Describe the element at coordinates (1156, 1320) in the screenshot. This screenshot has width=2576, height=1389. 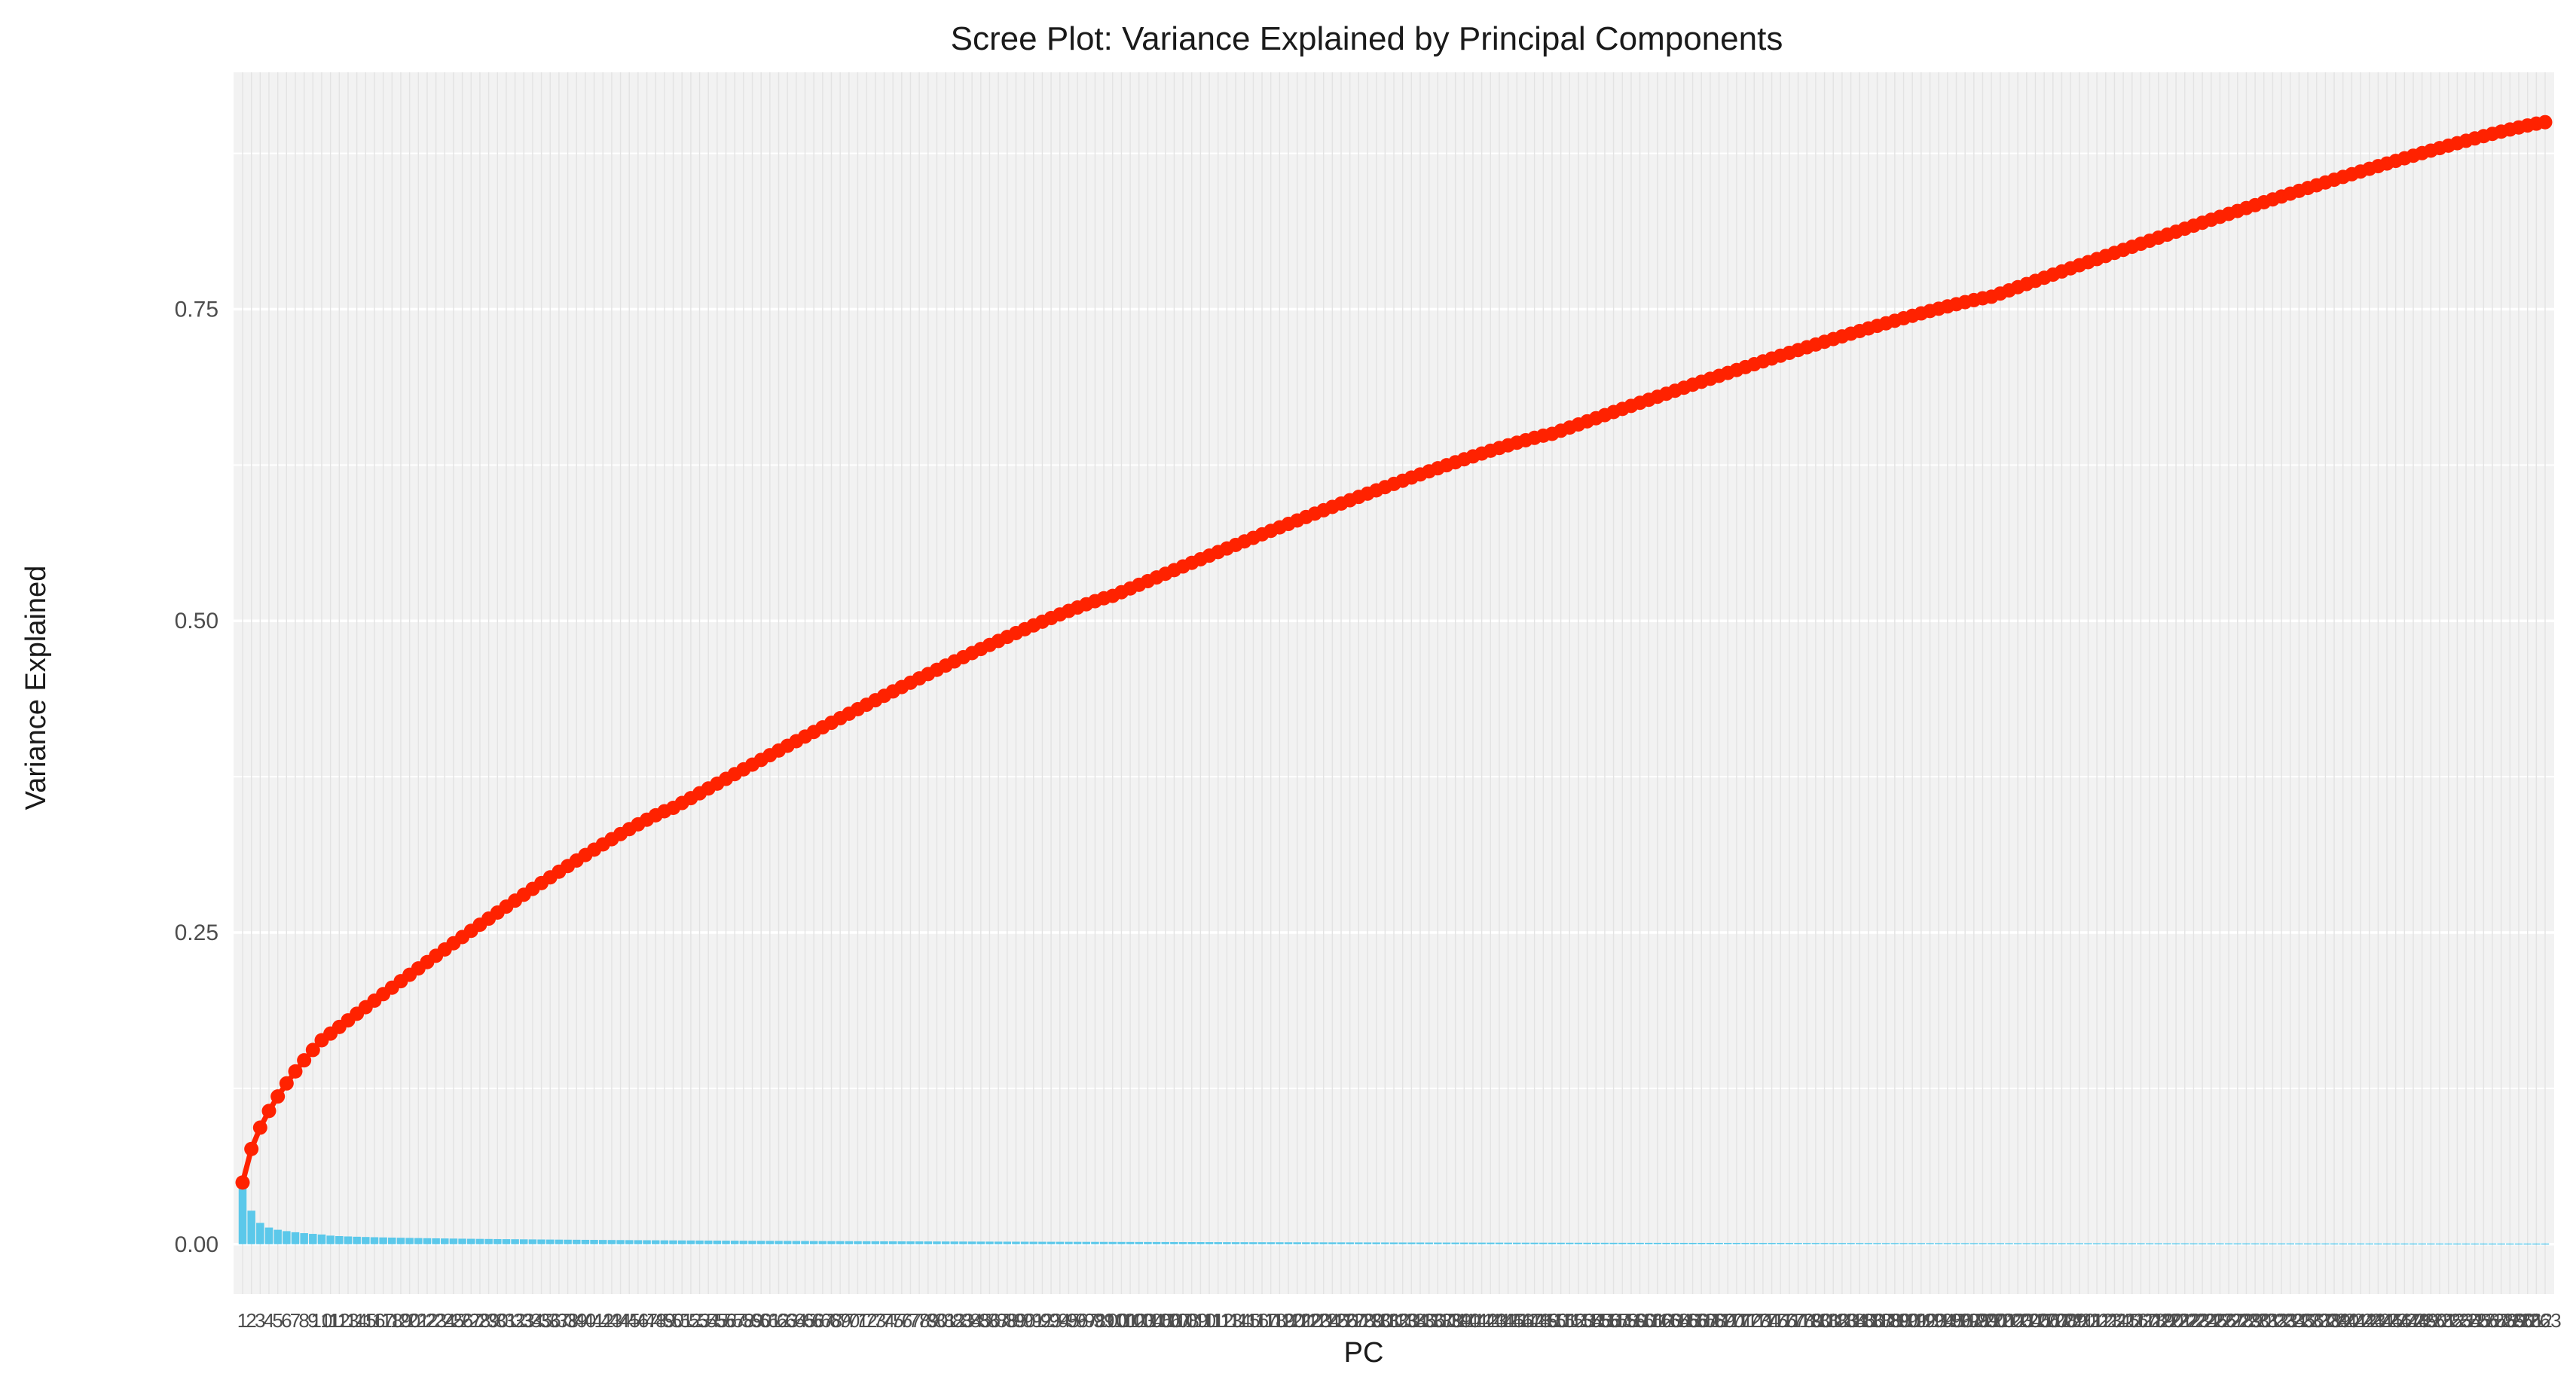
I see `x-tick-label: 105` at that location.